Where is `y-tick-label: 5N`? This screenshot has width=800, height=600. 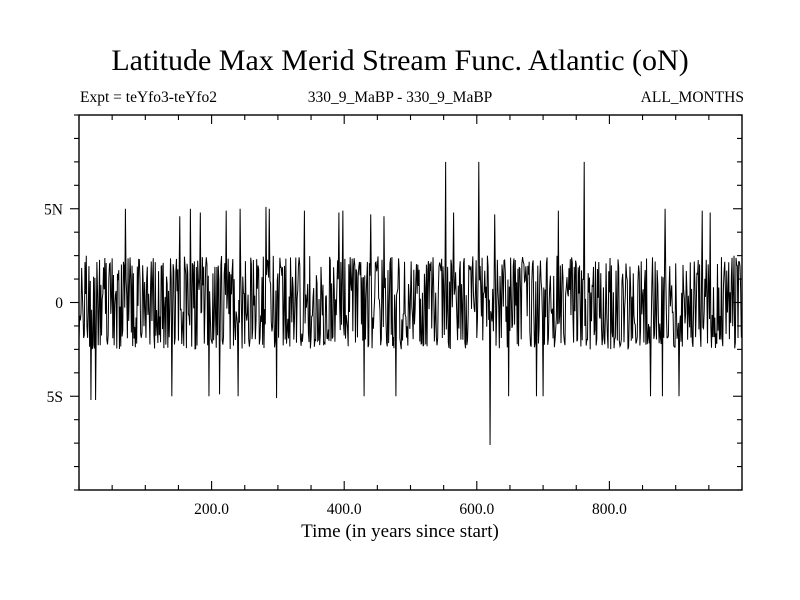
y-tick-label: 5N is located at coordinates (53, 209).